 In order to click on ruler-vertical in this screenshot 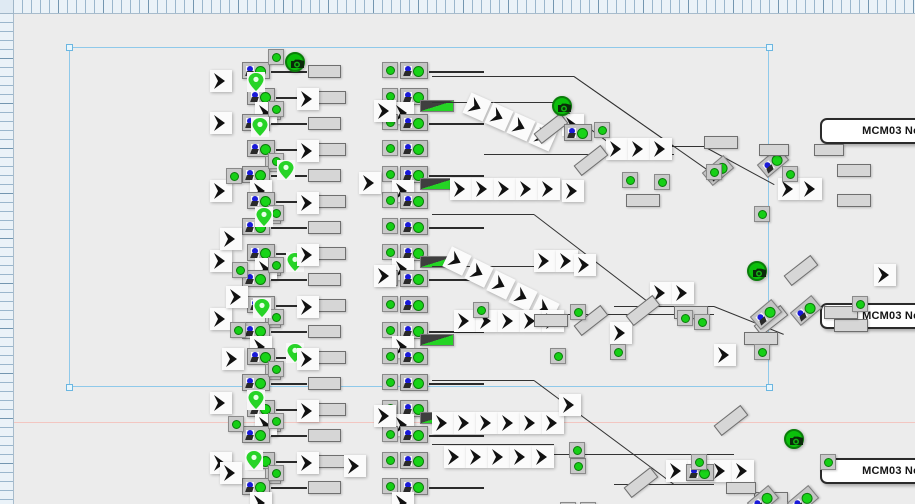, I will do `click(7, 258)`.